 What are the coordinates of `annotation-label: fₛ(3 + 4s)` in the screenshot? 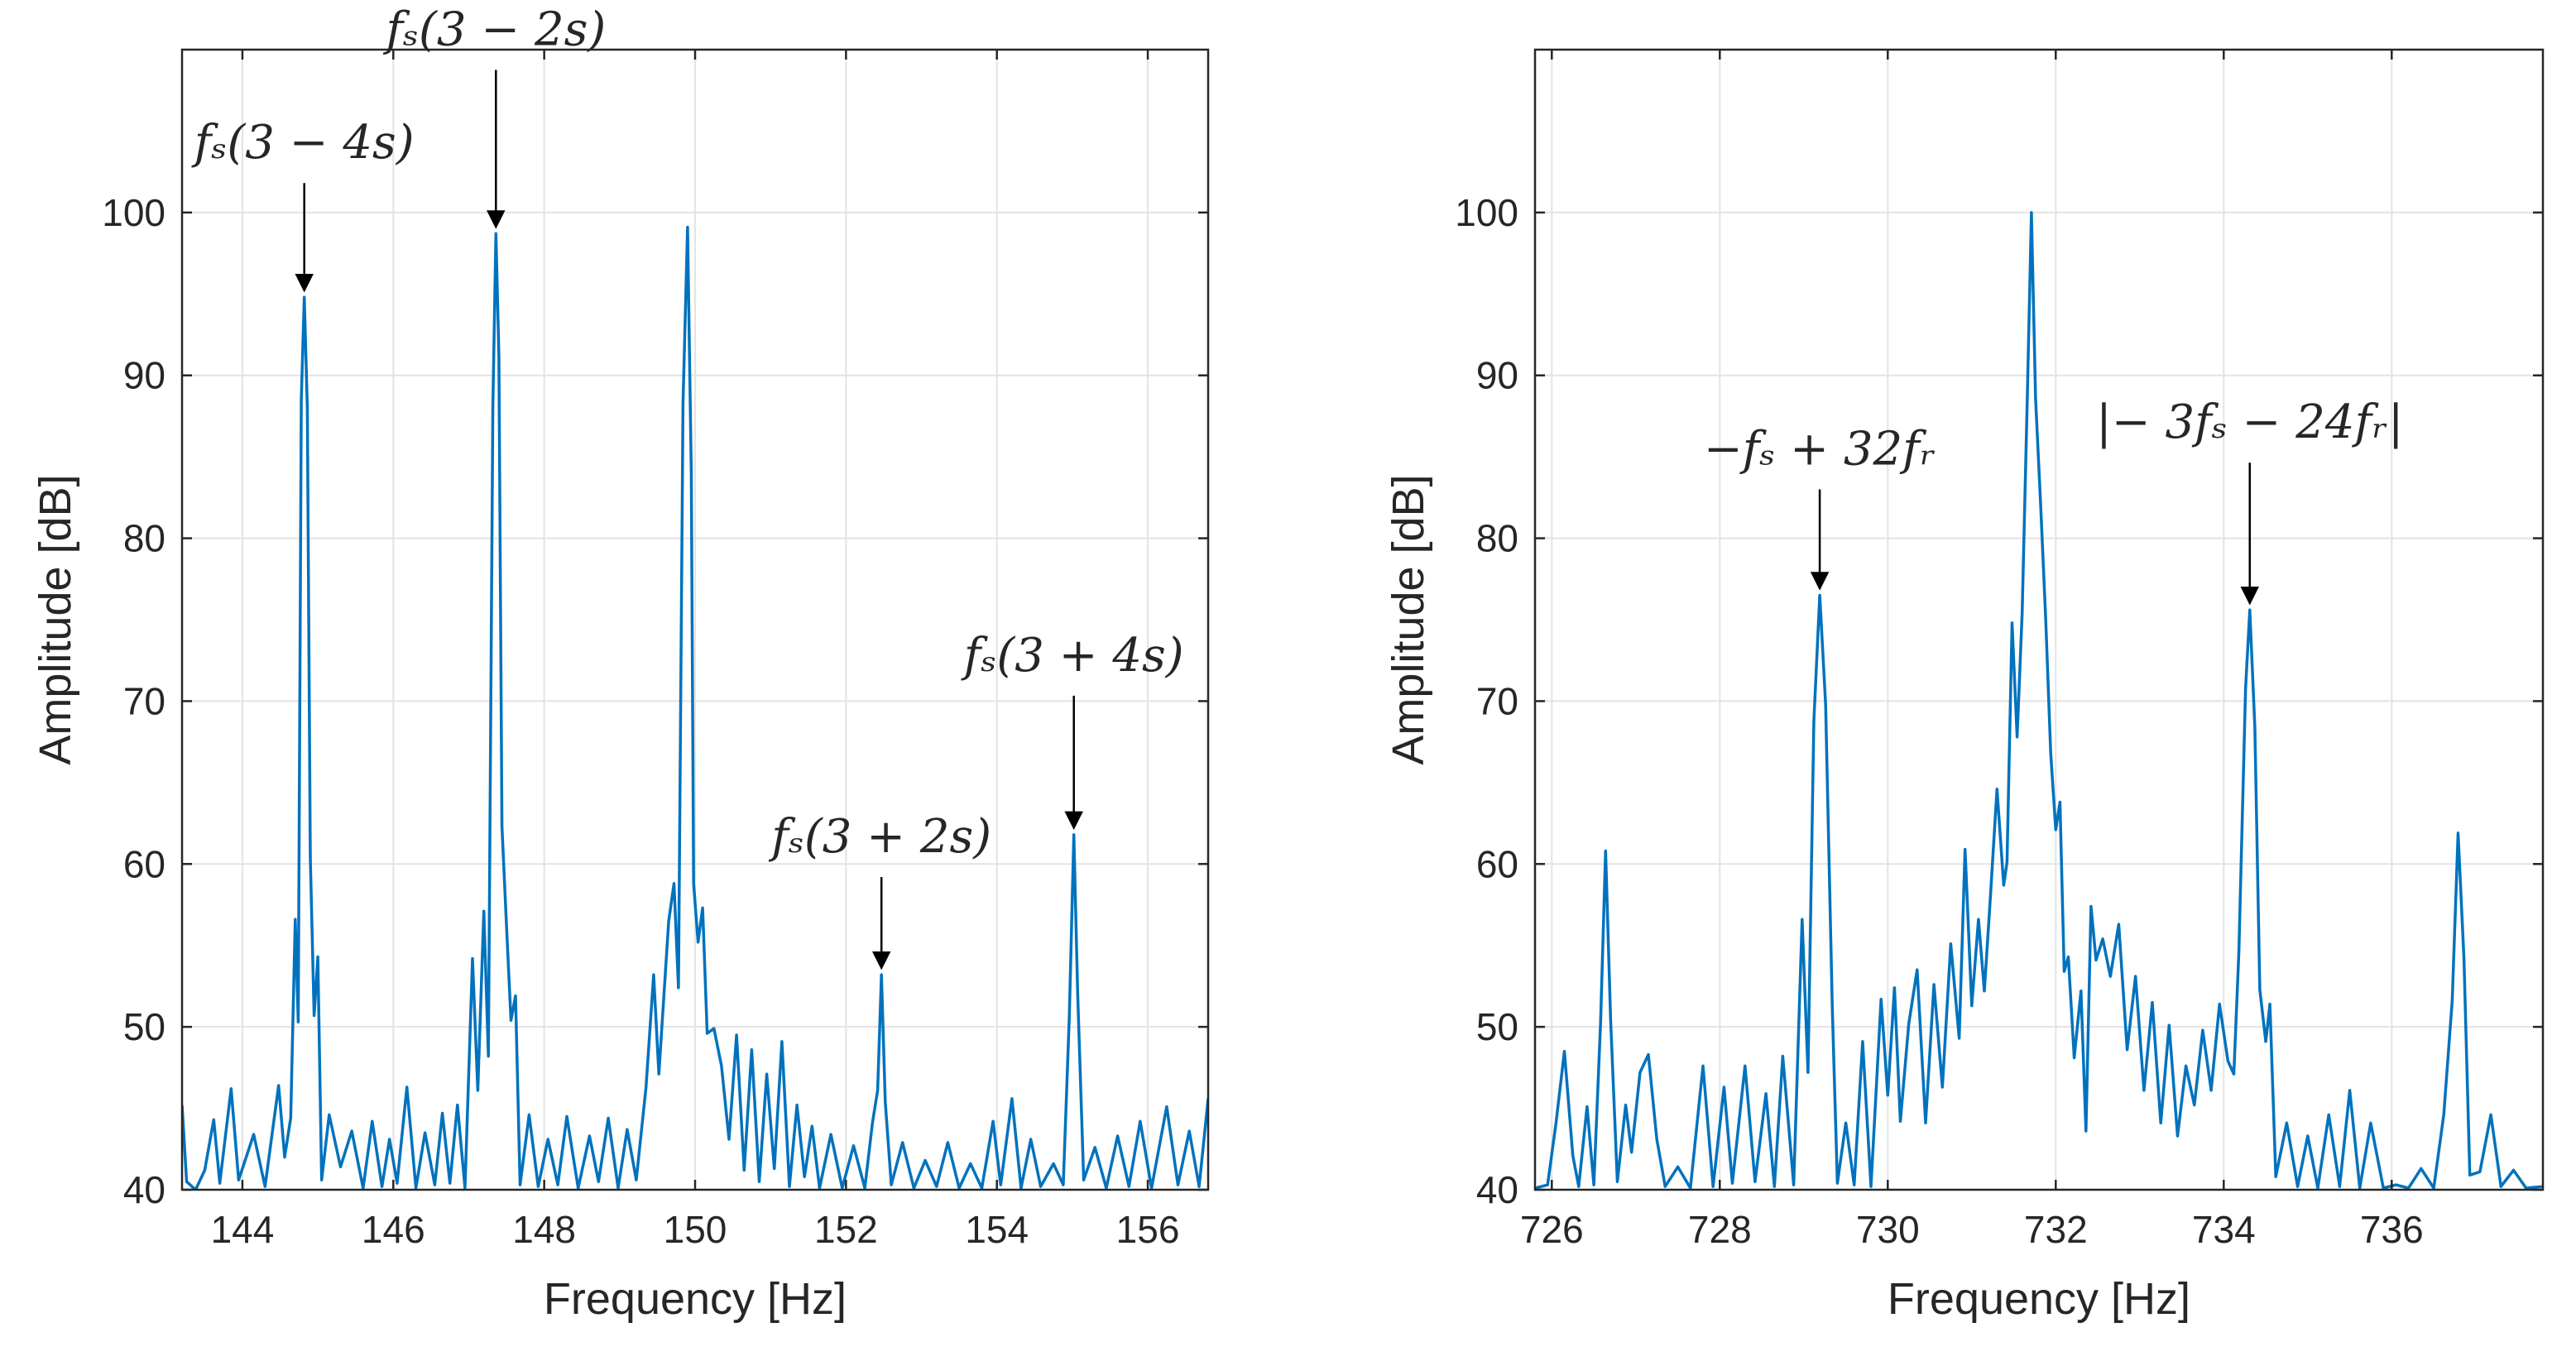 It's located at (1073, 656).